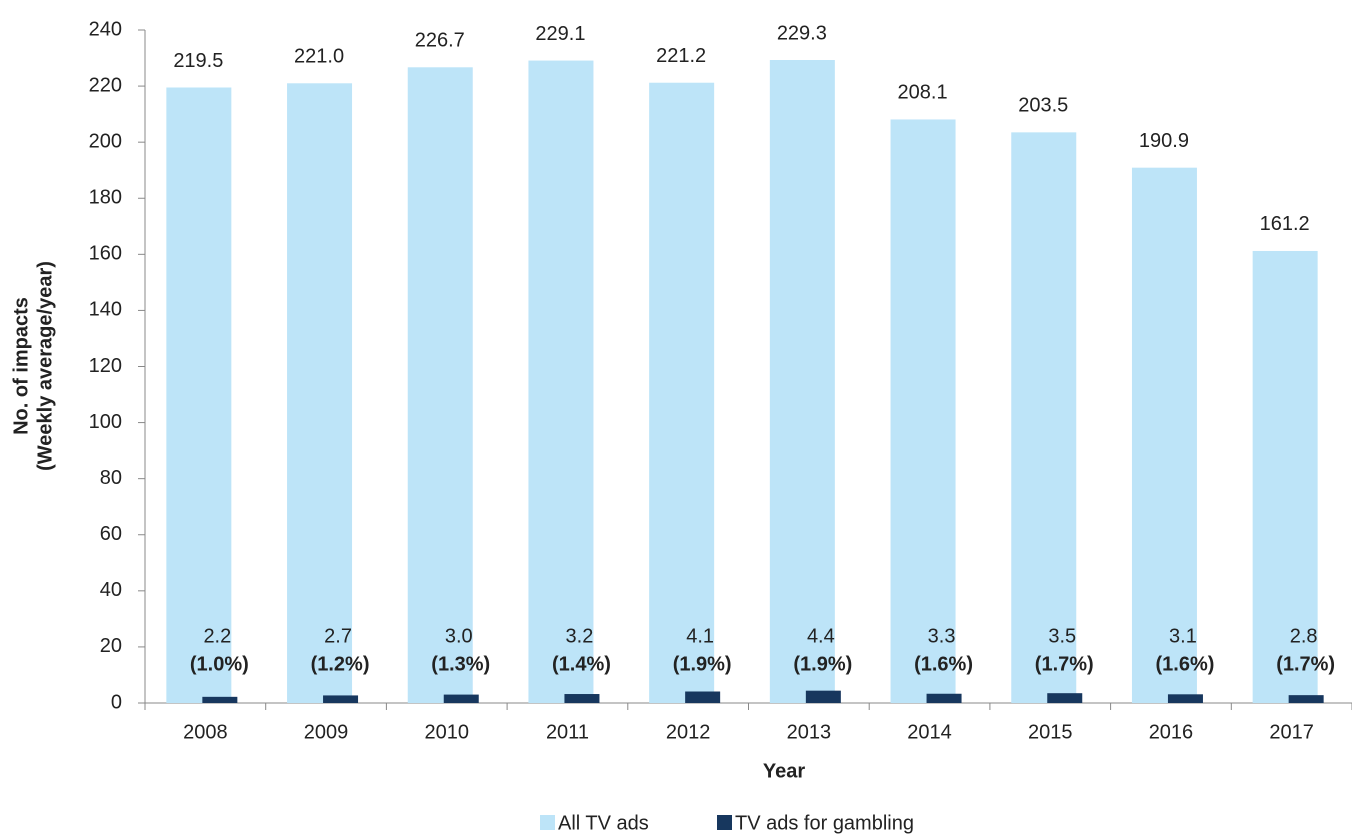 The height and width of the screenshot is (836, 1352). Describe the element at coordinates (217, 636) in the screenshot. I see `value-label: 2.2` at that location.